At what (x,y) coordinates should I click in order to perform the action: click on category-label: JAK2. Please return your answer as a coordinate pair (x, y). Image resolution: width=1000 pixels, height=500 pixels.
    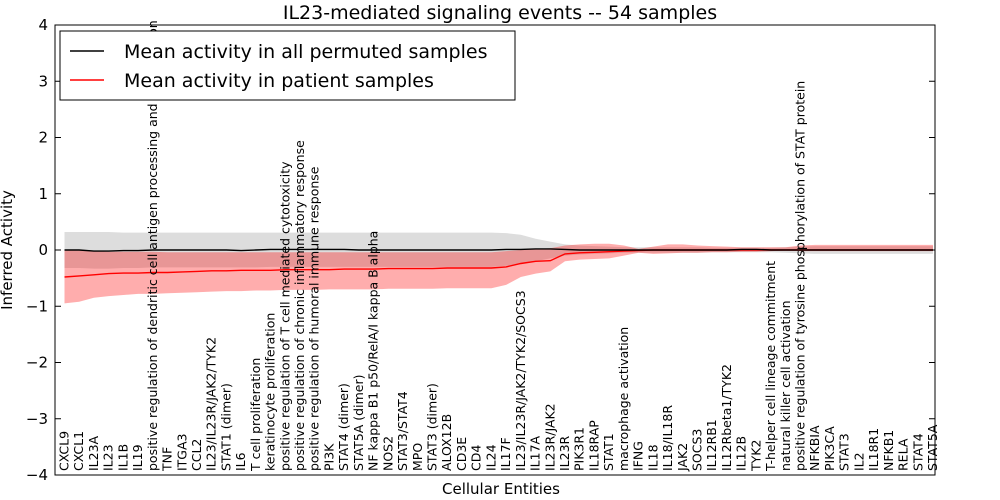
    Looking at the image, I should click on (682, 457).